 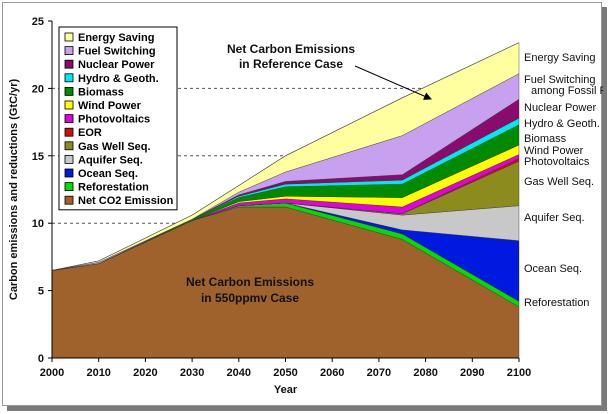 What do you see at coordinates (113, 188) in the screenshot?
I see `legend-label: Reforestation` at bounding box center [113, 188].